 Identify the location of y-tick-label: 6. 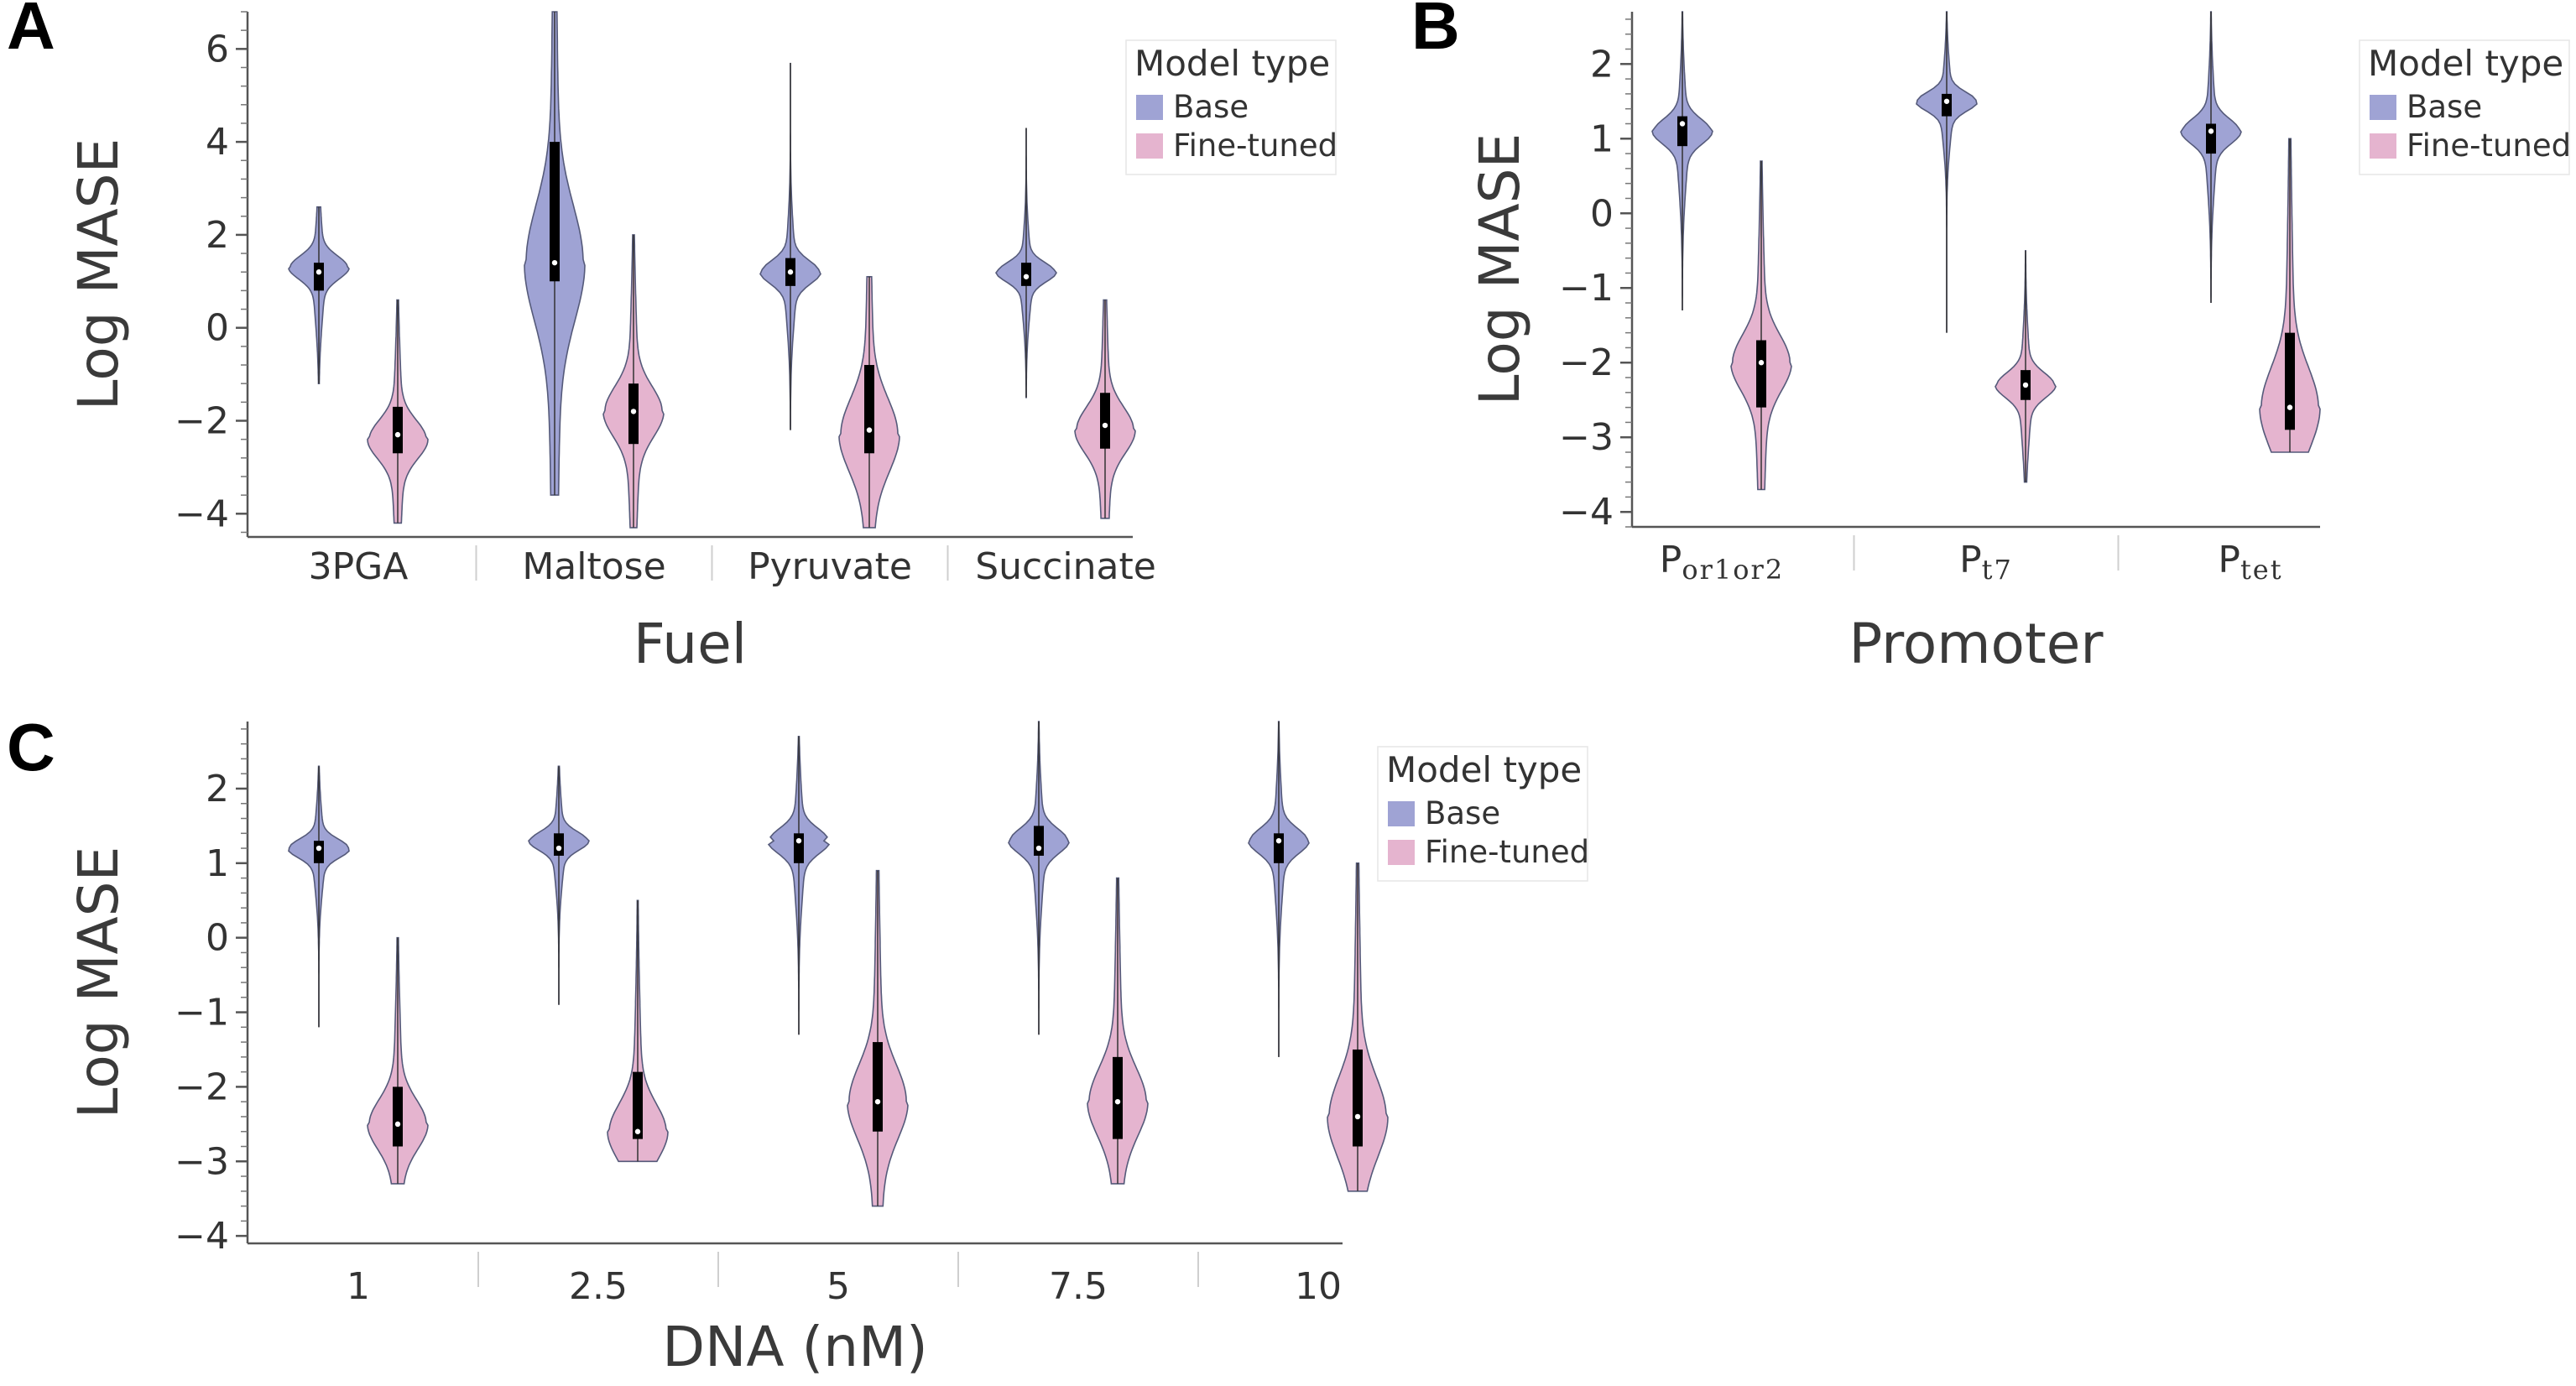
(217, 49).